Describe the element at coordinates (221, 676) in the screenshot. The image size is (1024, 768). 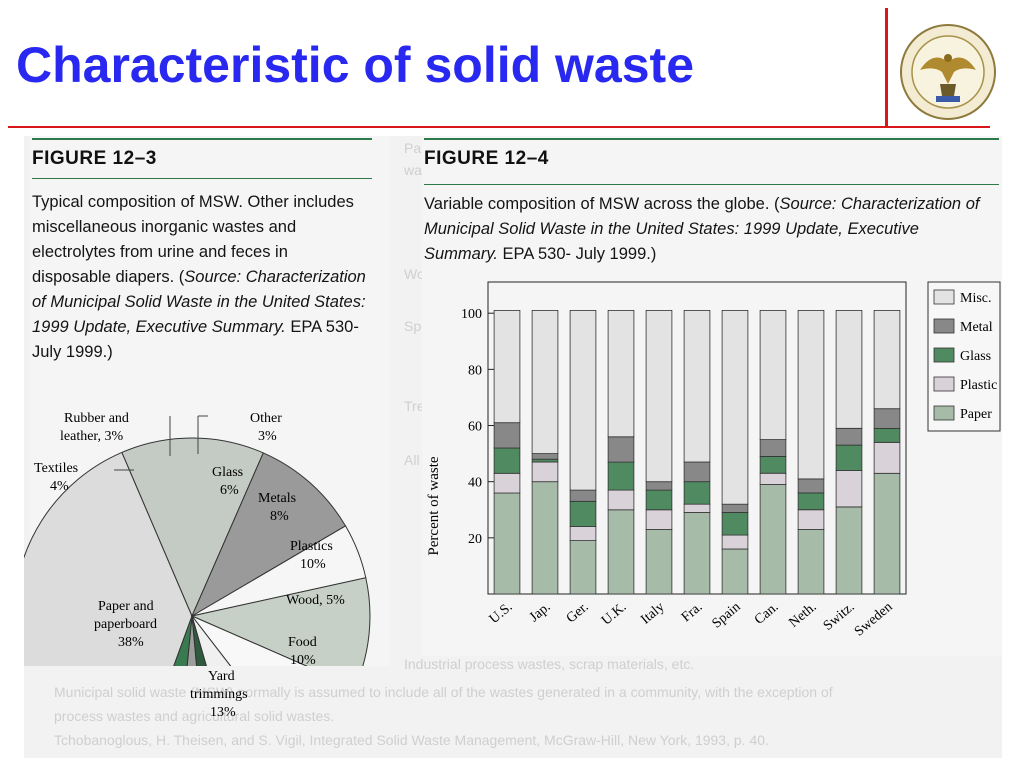
I see `yard-label-line1: Yard` at that location.